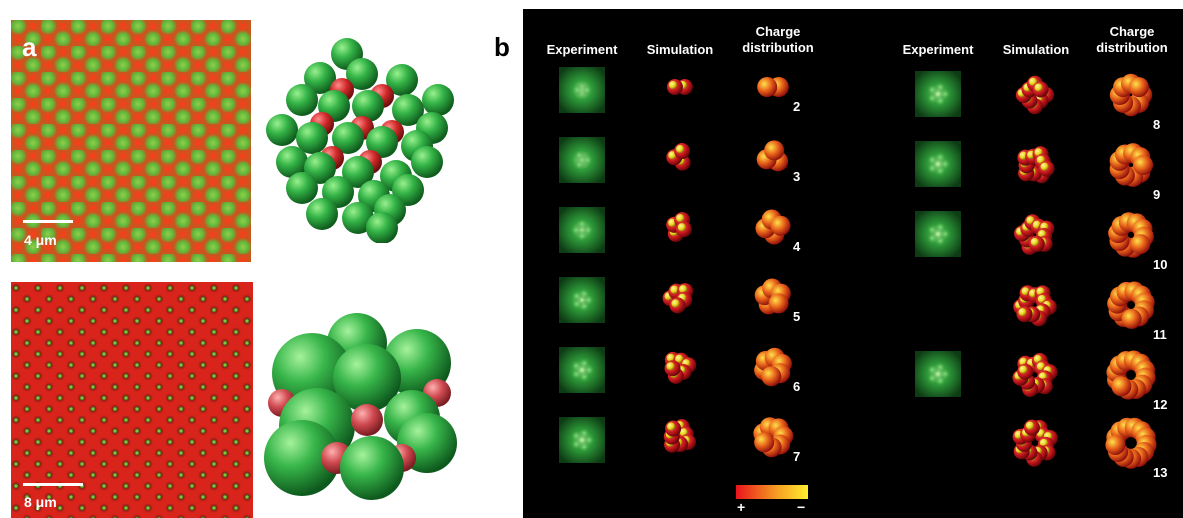 The width and height of the screenshot is (1183, 518). Describe the element at coordinates (741, 507) in the screenshot. I see `colorbar-plus-label: +` at that location.